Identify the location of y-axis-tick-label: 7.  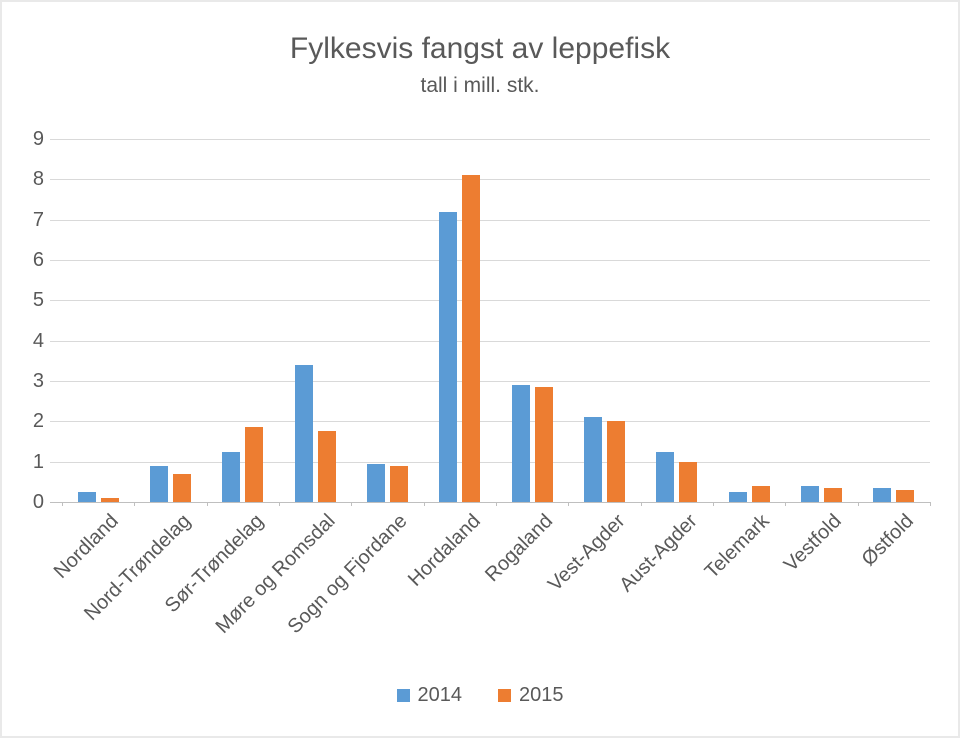
(38, 219).